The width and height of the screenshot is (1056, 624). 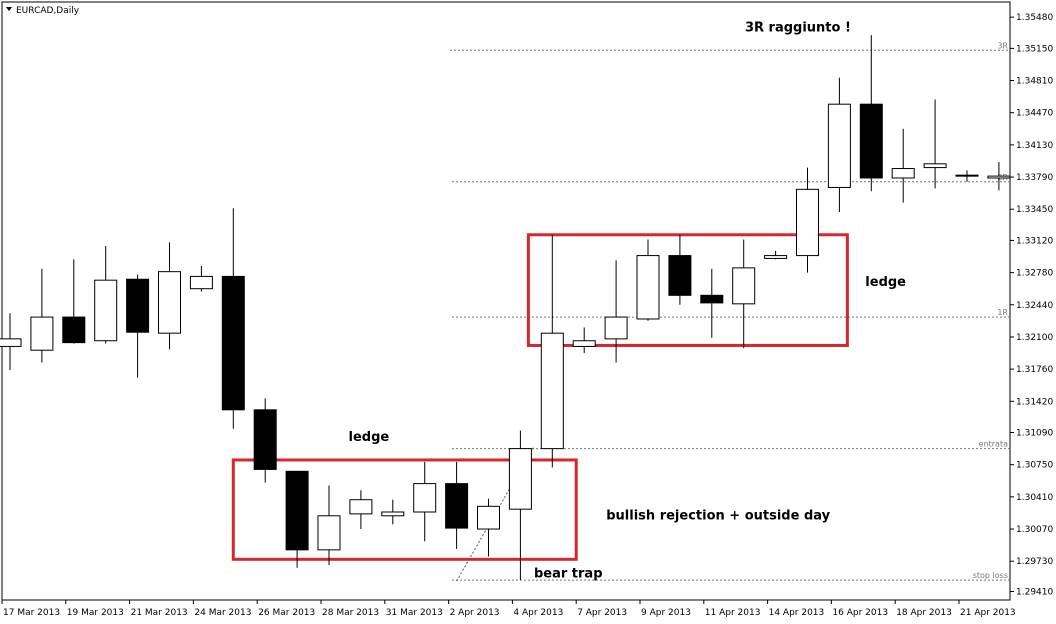 I want to click on chart-title: EURCAD,Daily, so click(x=43, y=11).